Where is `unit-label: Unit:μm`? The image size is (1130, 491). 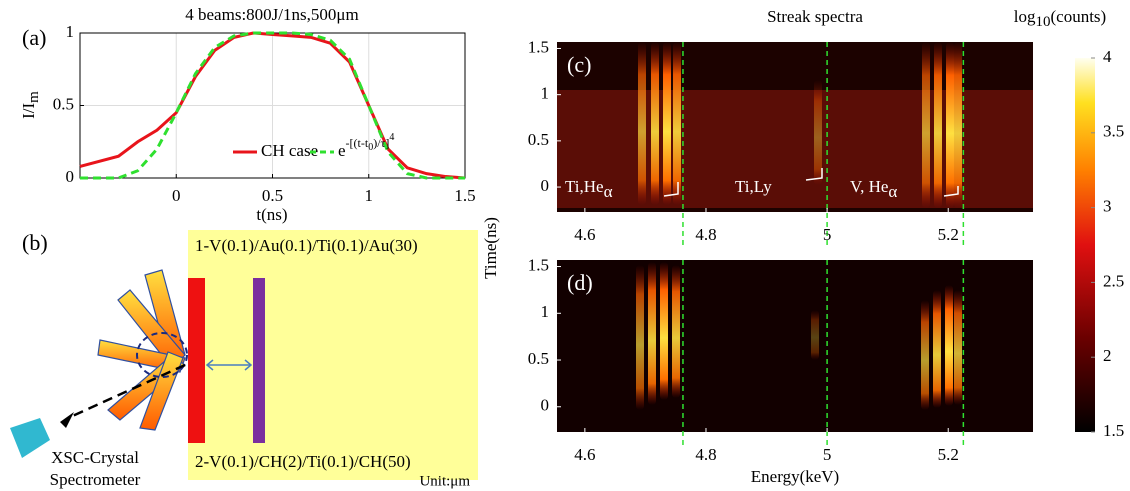 unit-label: Unit:μm is located at coordinates (444, 481).